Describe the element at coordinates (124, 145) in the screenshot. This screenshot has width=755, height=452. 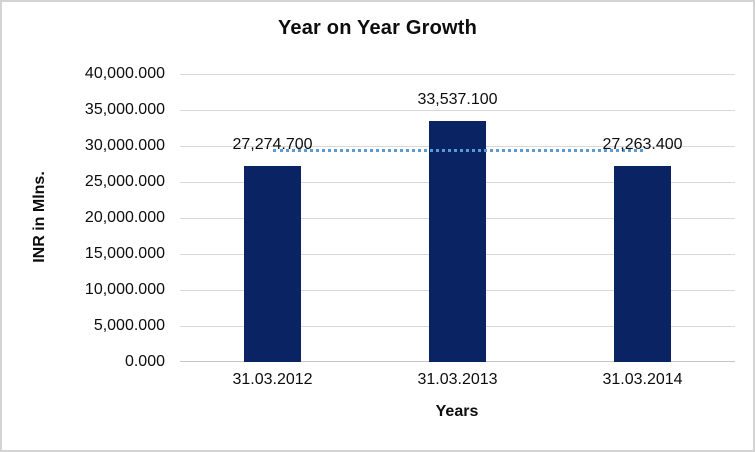
I see `y-axis-tick-label: 30,000.000` at that location.